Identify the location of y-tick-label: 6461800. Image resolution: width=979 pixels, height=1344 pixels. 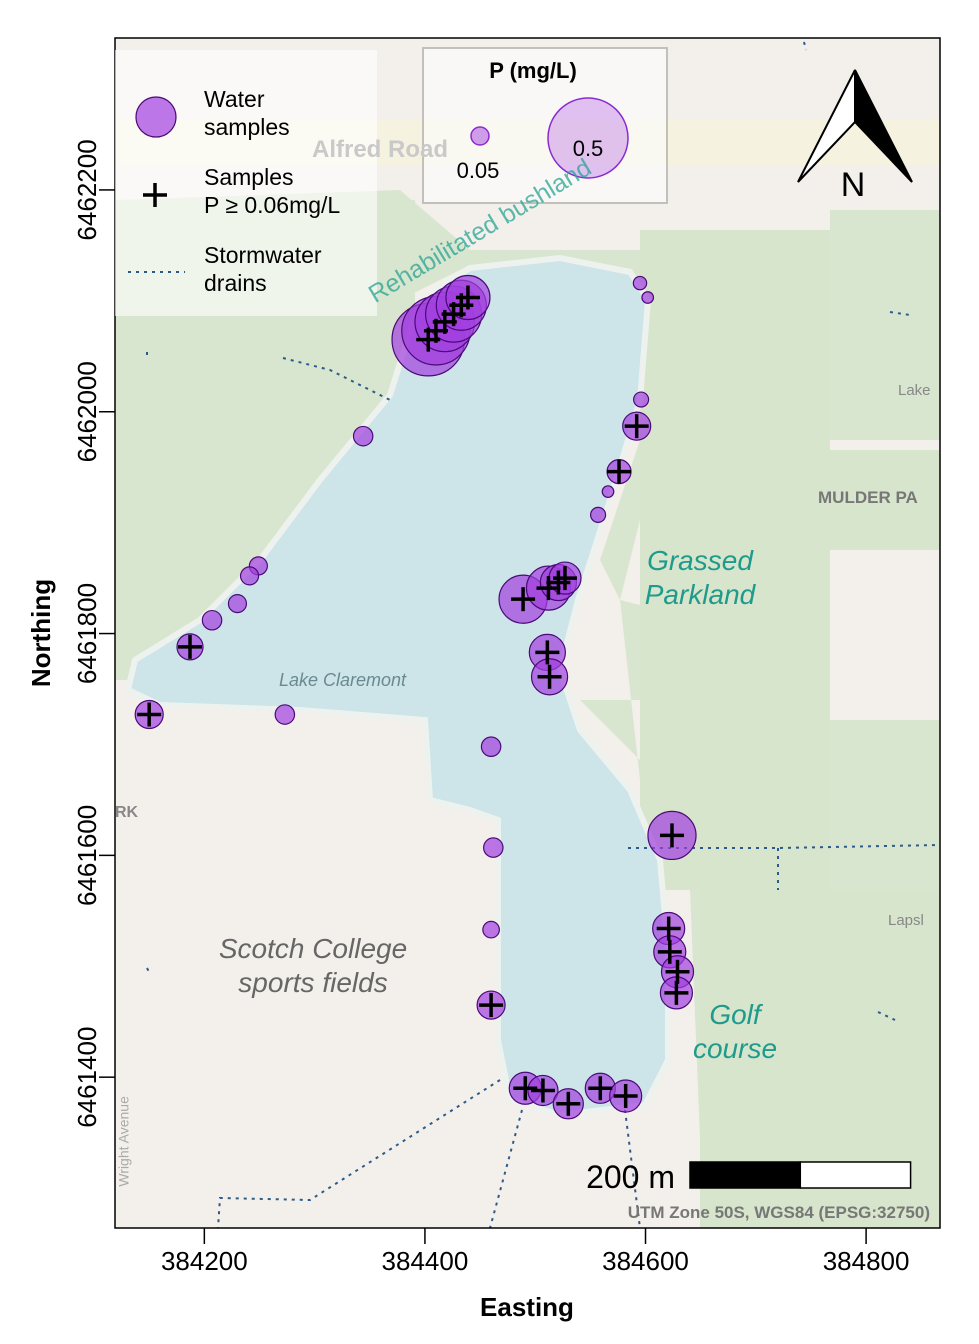
(87, 633).